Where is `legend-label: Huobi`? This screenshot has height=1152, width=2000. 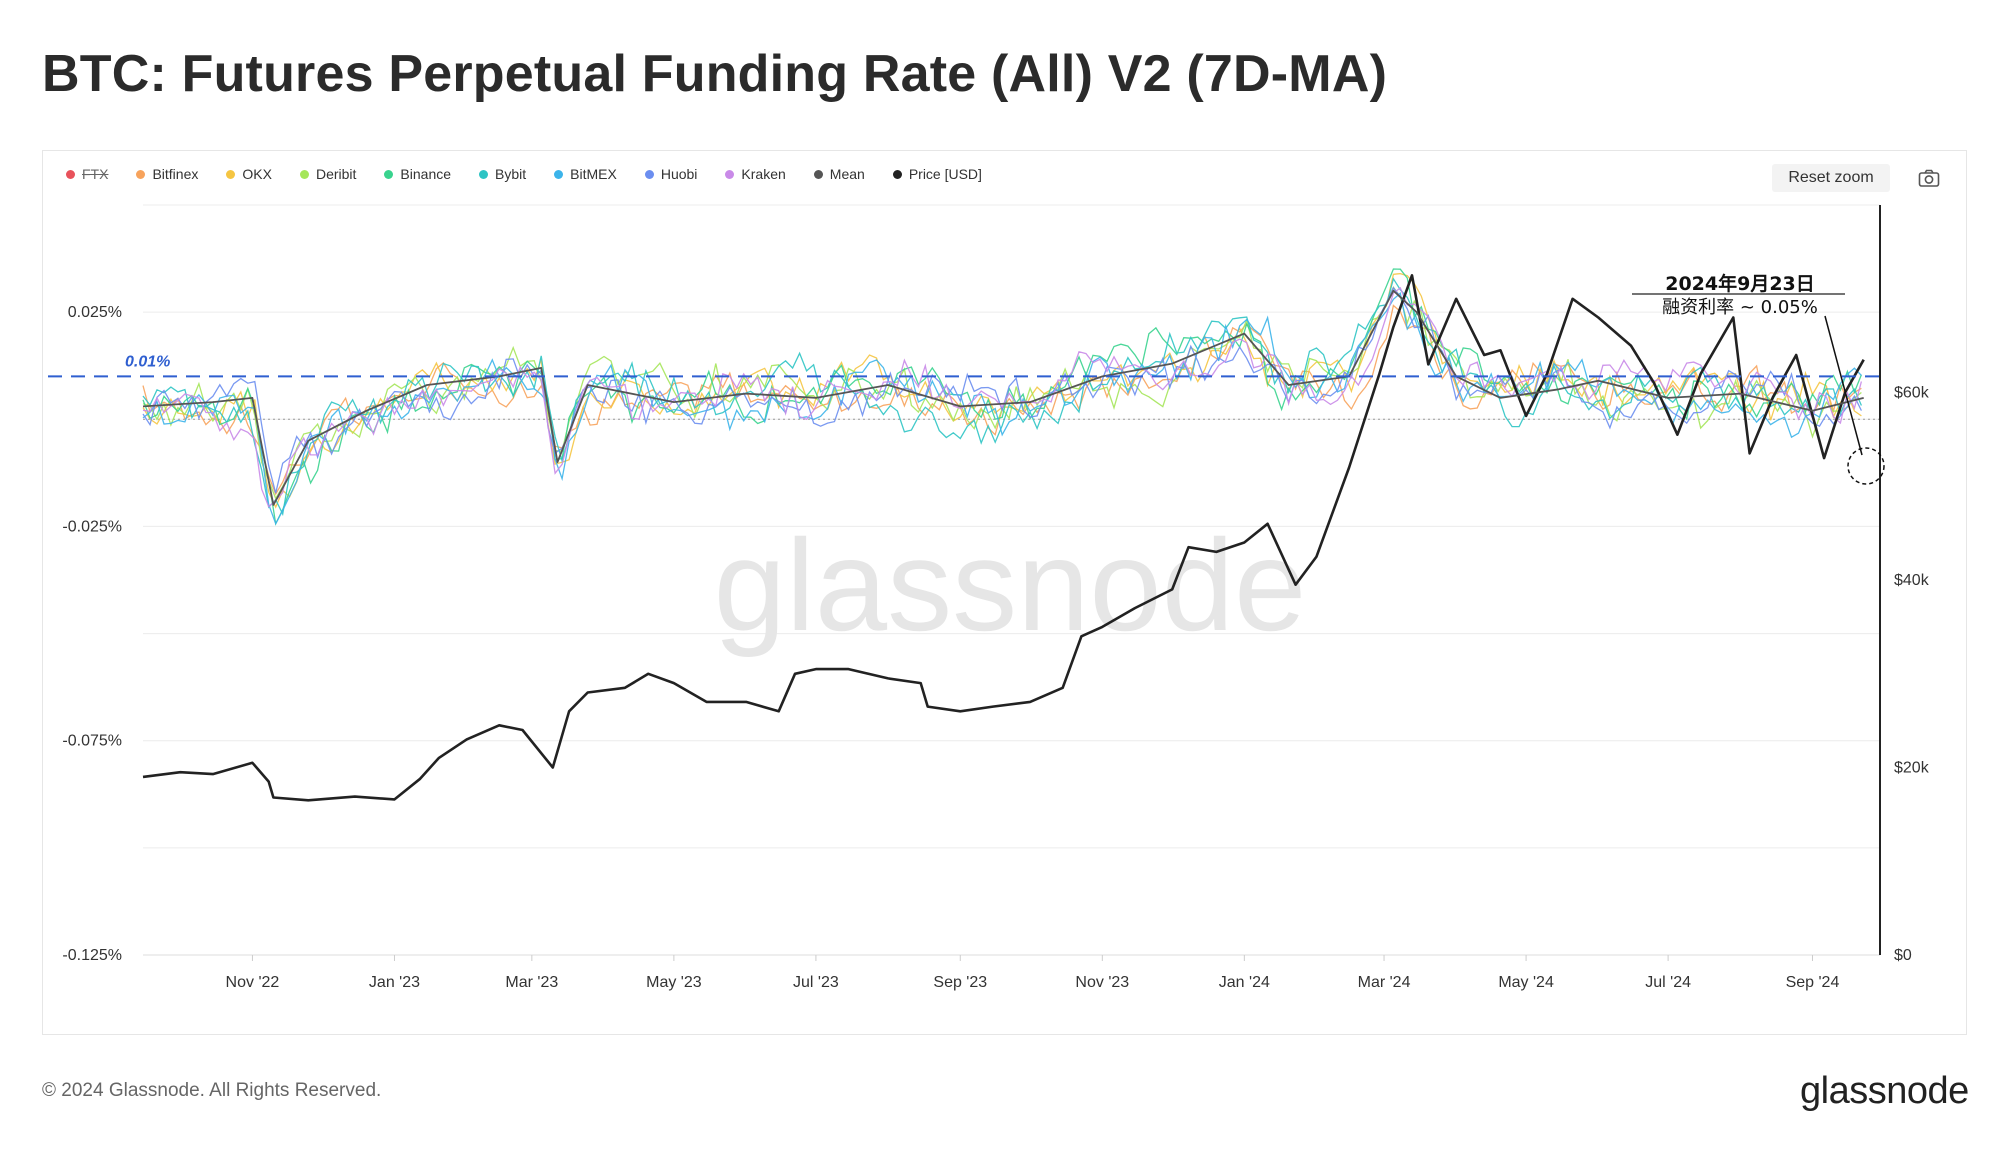
legend-label: Huobi is located at coordinates (679, 174).